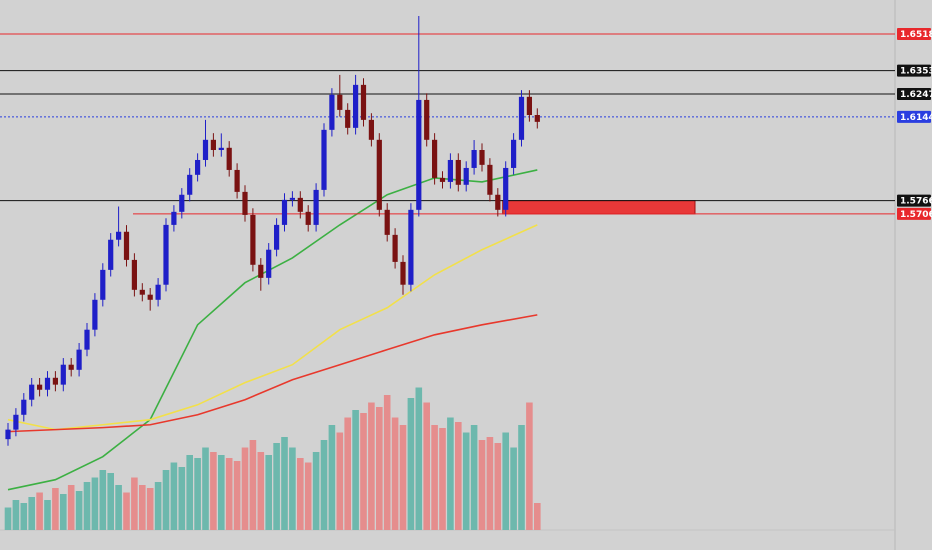 This screenshot has width=932, height=550. I want to click on price-label: 1.57067, so click(916, 215).